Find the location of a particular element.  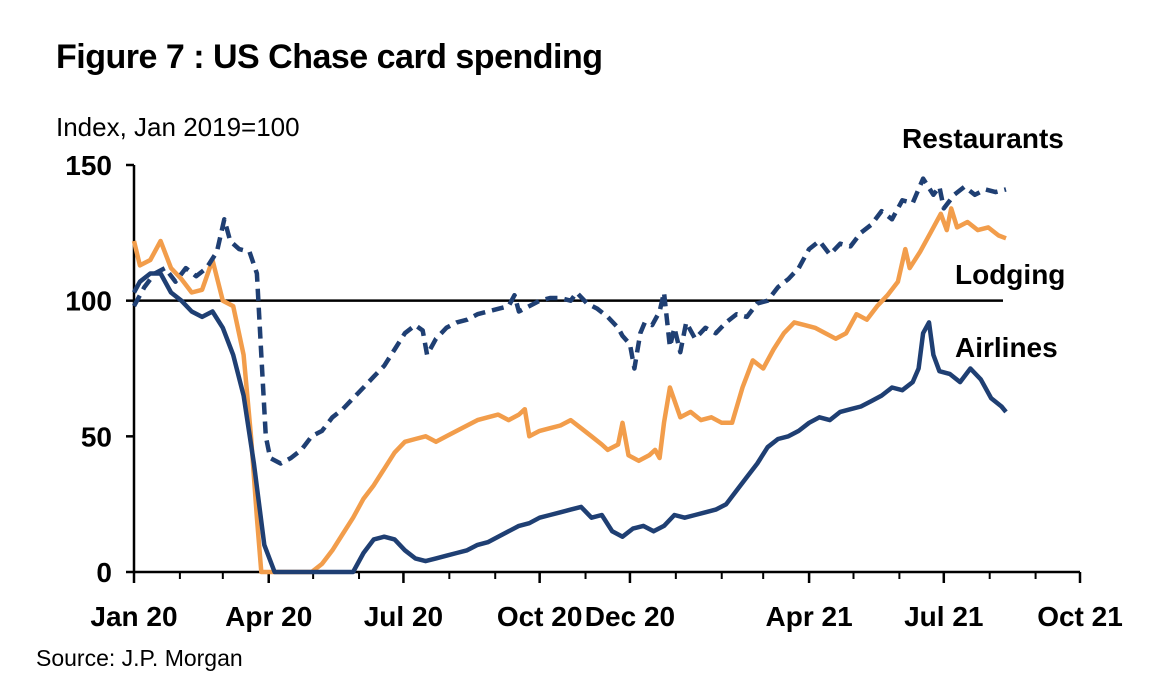

x-tick-label: Jul 20 is located at coordinates (403, 616).